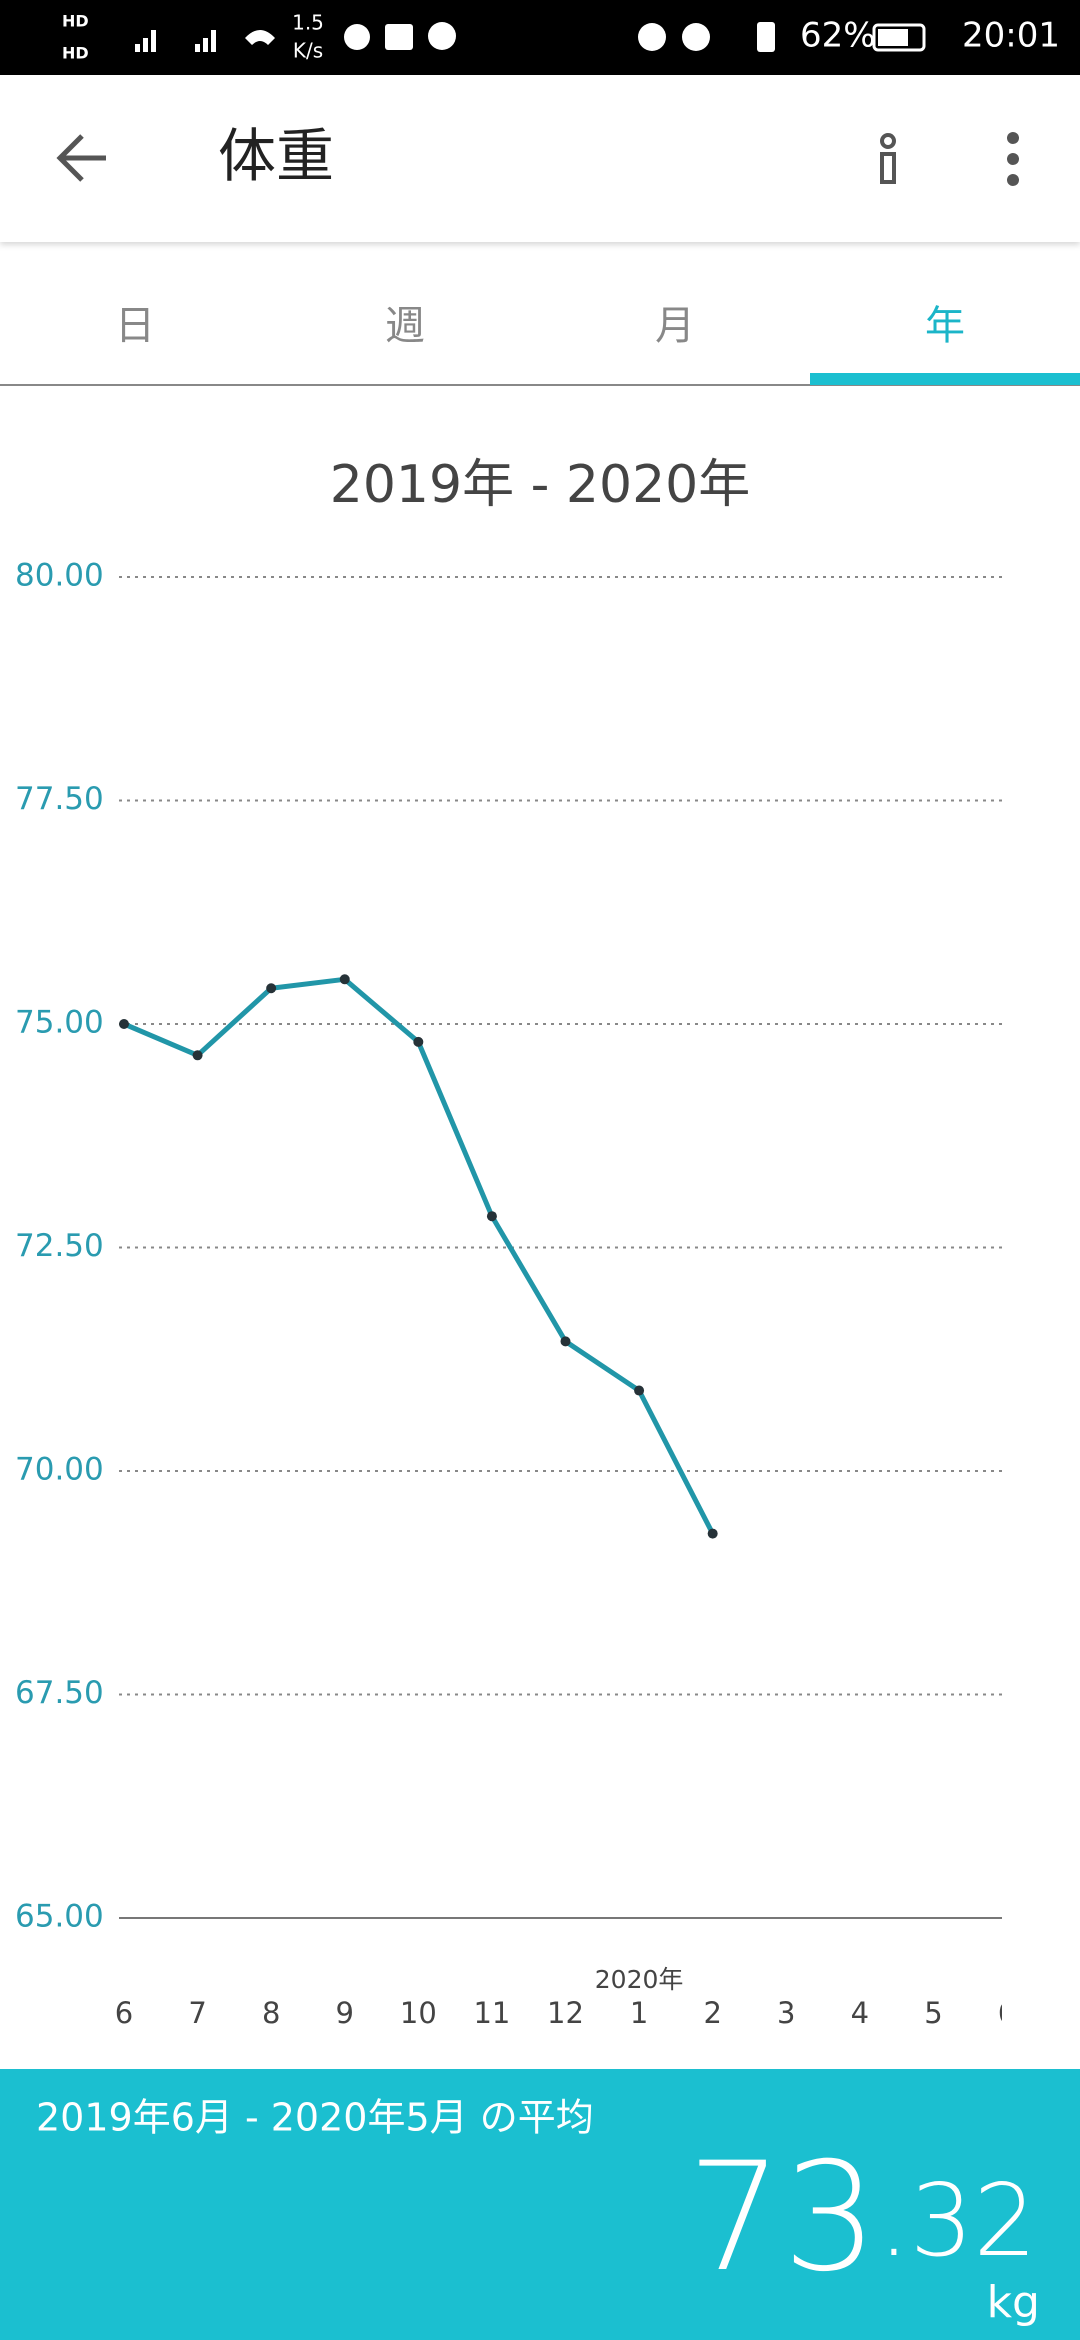 The width and height of the screenshot is (1080, 2340). I want to click on battery-level, so click(893, 37).